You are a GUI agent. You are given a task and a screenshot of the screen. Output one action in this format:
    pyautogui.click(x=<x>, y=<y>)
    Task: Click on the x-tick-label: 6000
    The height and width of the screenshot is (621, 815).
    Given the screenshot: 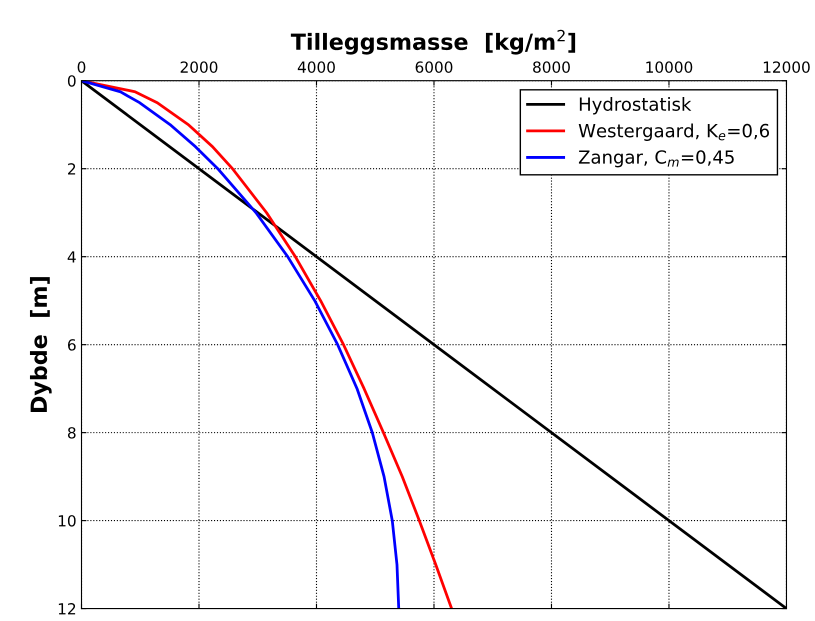 What is the action you would take?
    pyautogui.click(x=434, y=67)
    